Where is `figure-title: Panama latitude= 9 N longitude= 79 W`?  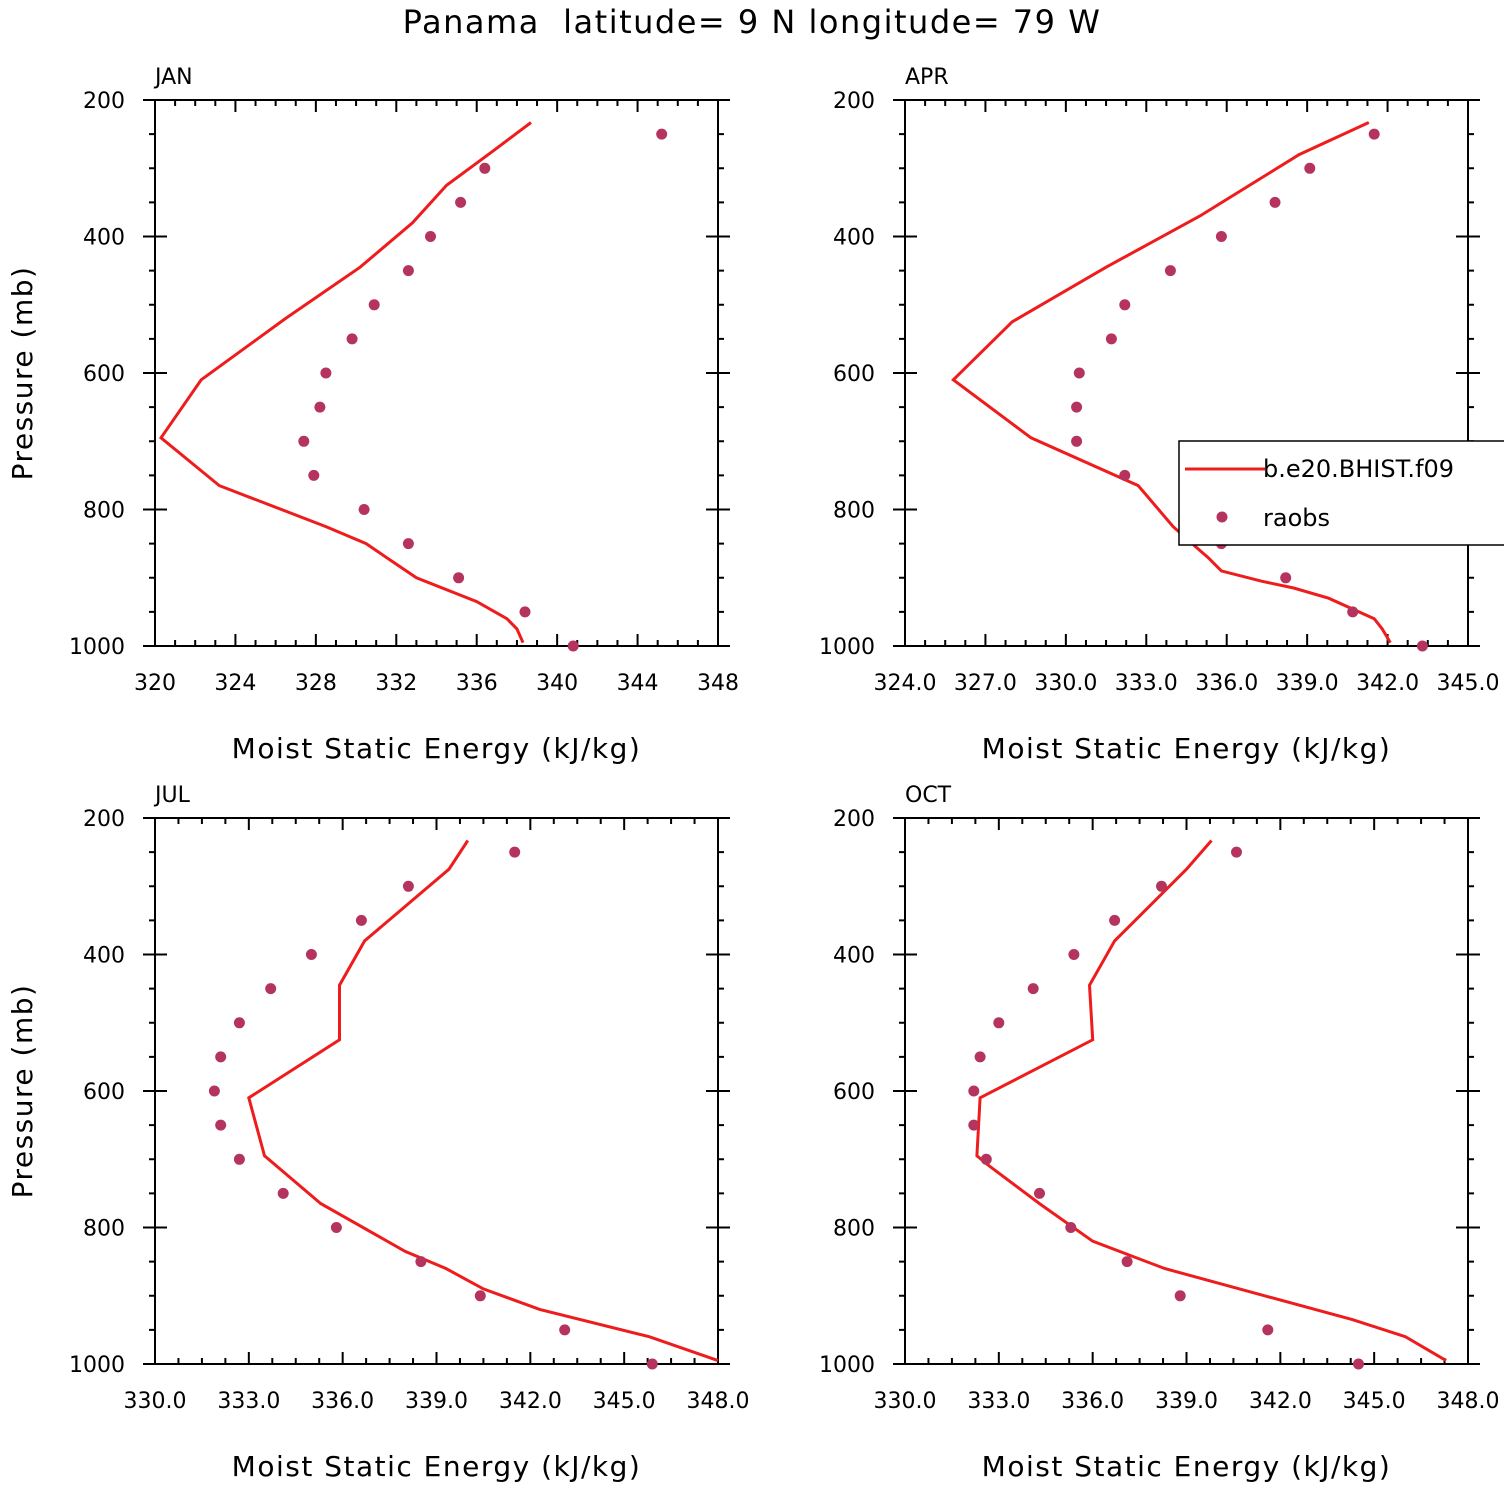
figure-title: Panama latitude= 9 N longitude= 79 W is located at coordinates (752, 22).